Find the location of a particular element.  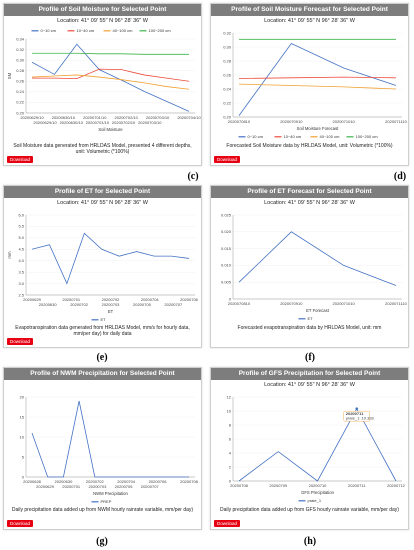

legend-label: 40~100 cm is located at coordinates (123, 30).